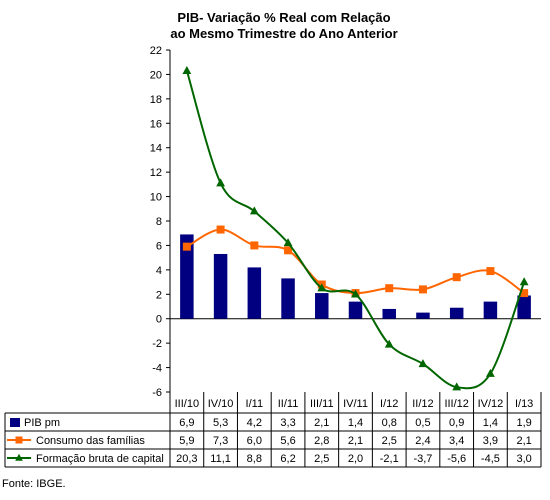  Describe the element at coordinates (254, 459) in the screenshot. I see `data-cell: 8,8` at that location.